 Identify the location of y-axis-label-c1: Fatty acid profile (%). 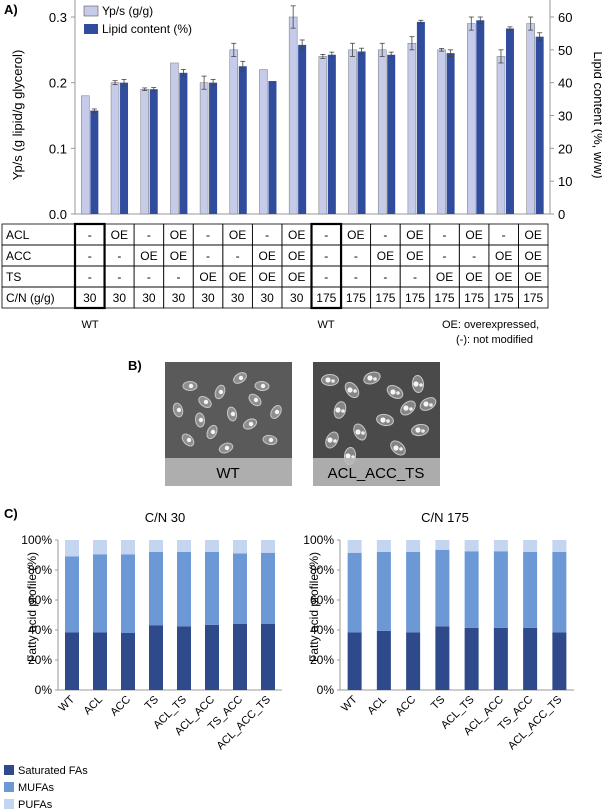
(32, 607).